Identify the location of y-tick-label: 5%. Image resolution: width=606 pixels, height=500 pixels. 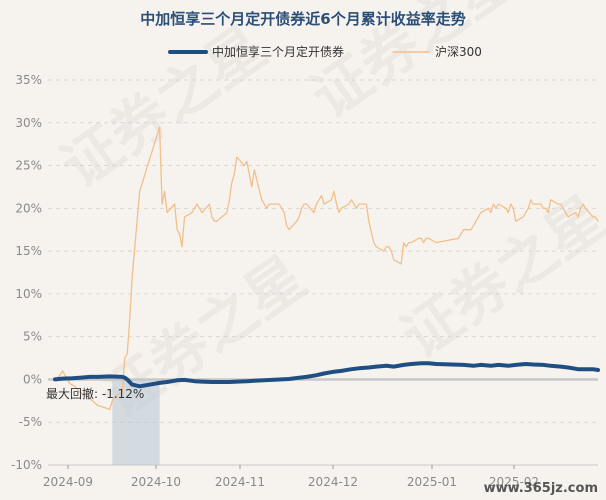
(32, 337).